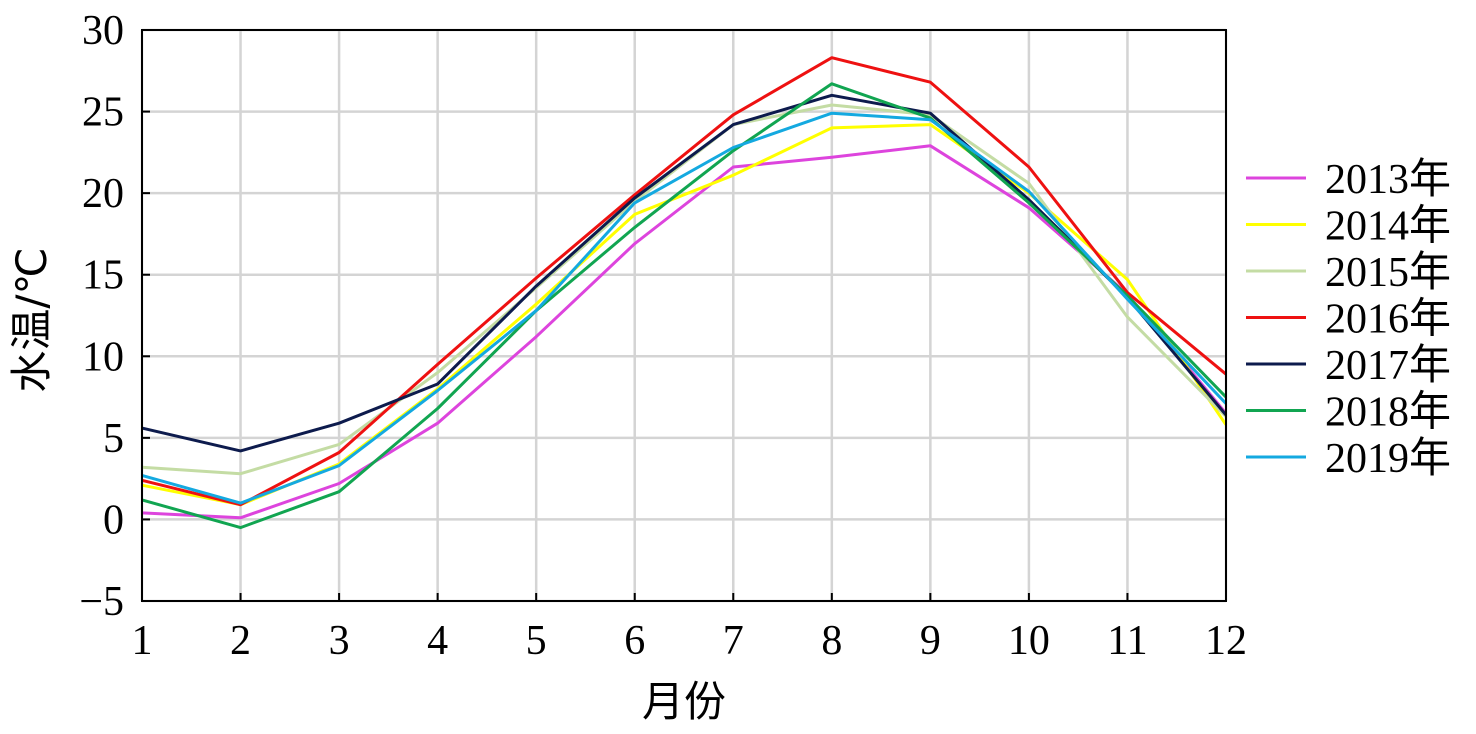  I want to click on x-tick-label: 10, so click(1029, 641).